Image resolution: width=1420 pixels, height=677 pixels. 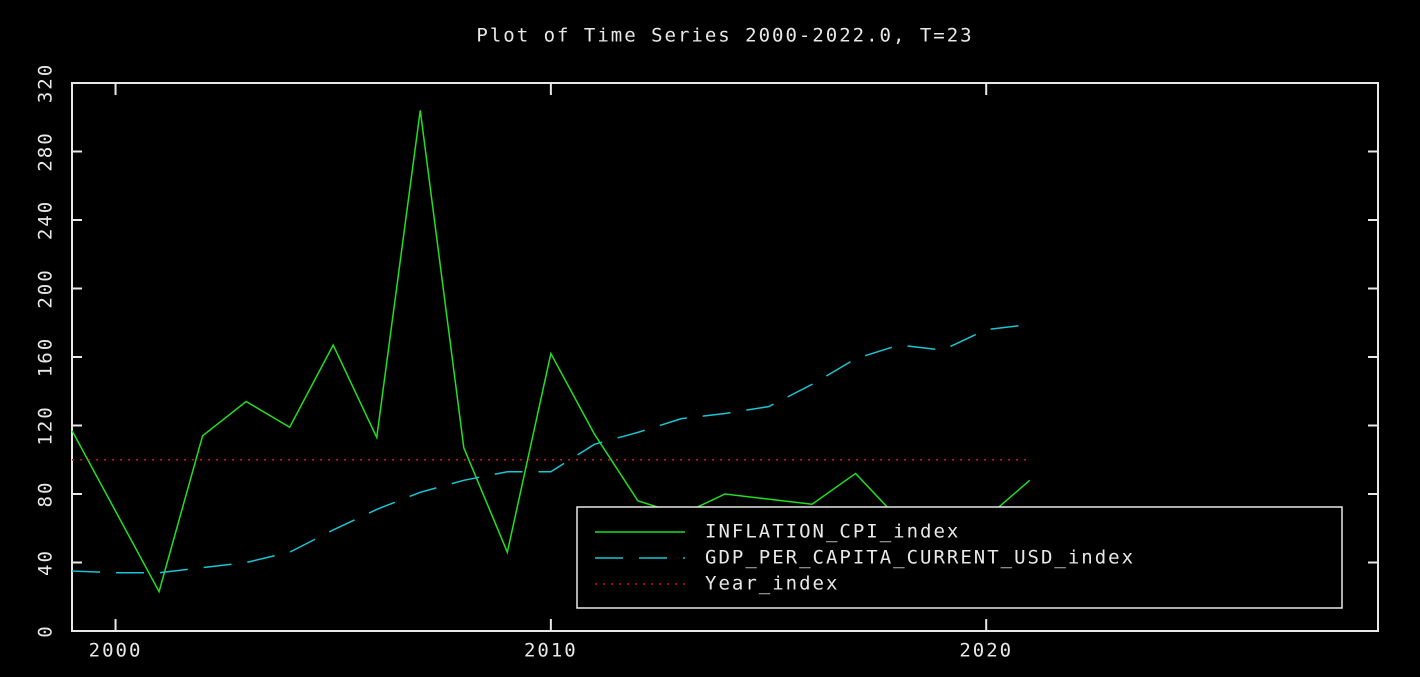 What do you see at coordinates (46, 357) in the screenshot?
I see `y-tick-label: 160` at bounding box center [46, 357].